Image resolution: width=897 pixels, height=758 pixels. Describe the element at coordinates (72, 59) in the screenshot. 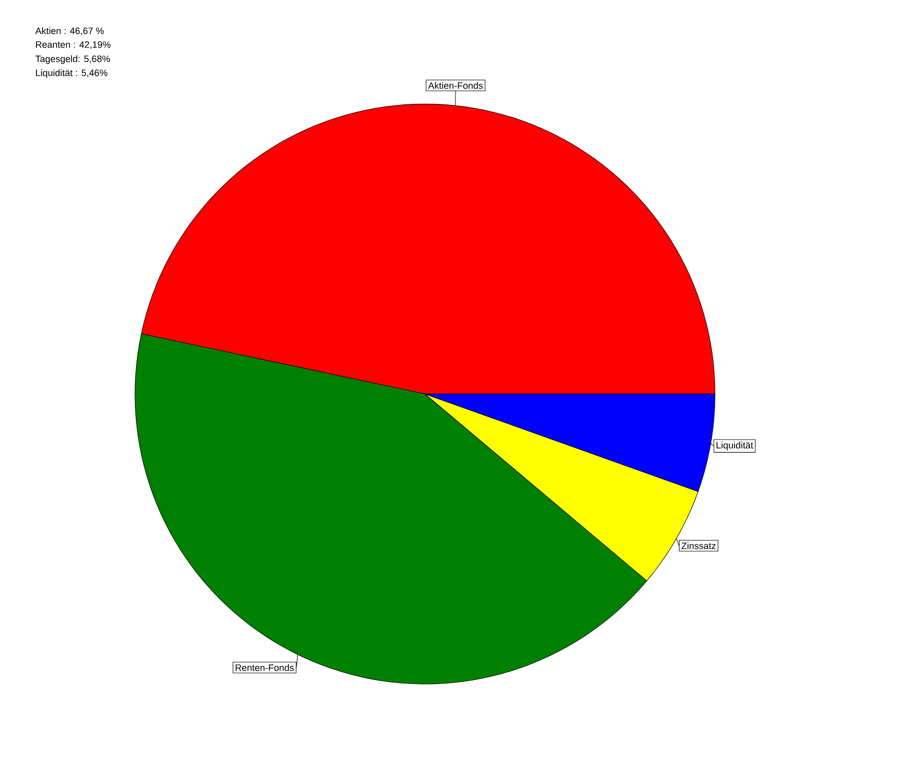

I see `text: Tagesgeld: 5,68%` at that location.